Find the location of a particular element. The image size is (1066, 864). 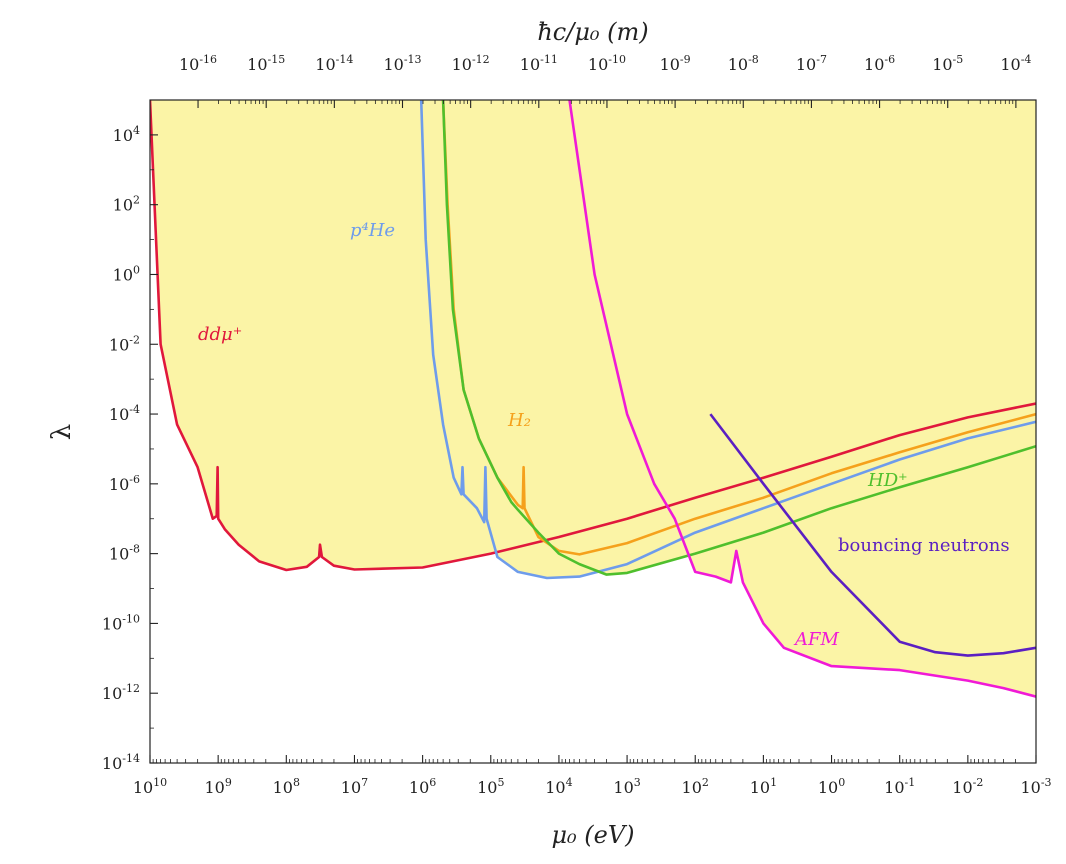

top-tick-label-12: 10⁻⁴ is located at coordinates (1015, 63).